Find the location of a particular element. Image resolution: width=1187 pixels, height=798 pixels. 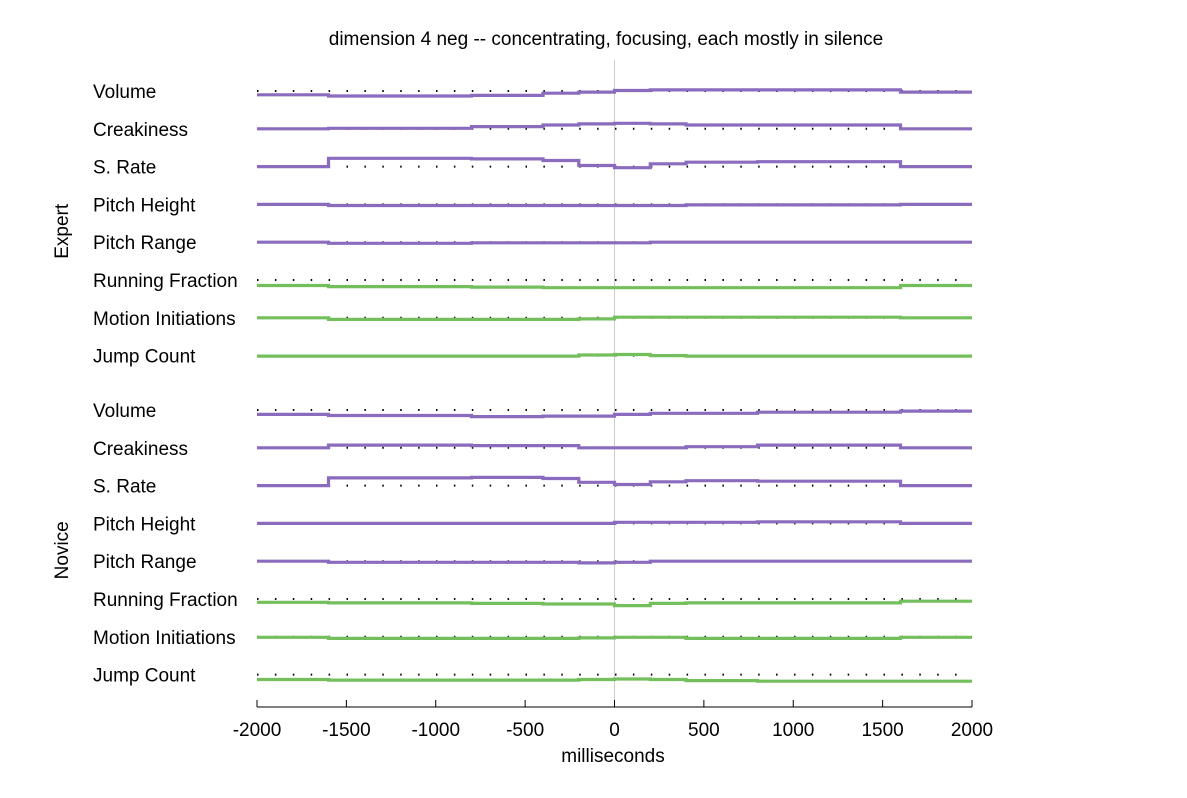

feature-label-novice-volume: Volume is located at coordinates (124, 411).